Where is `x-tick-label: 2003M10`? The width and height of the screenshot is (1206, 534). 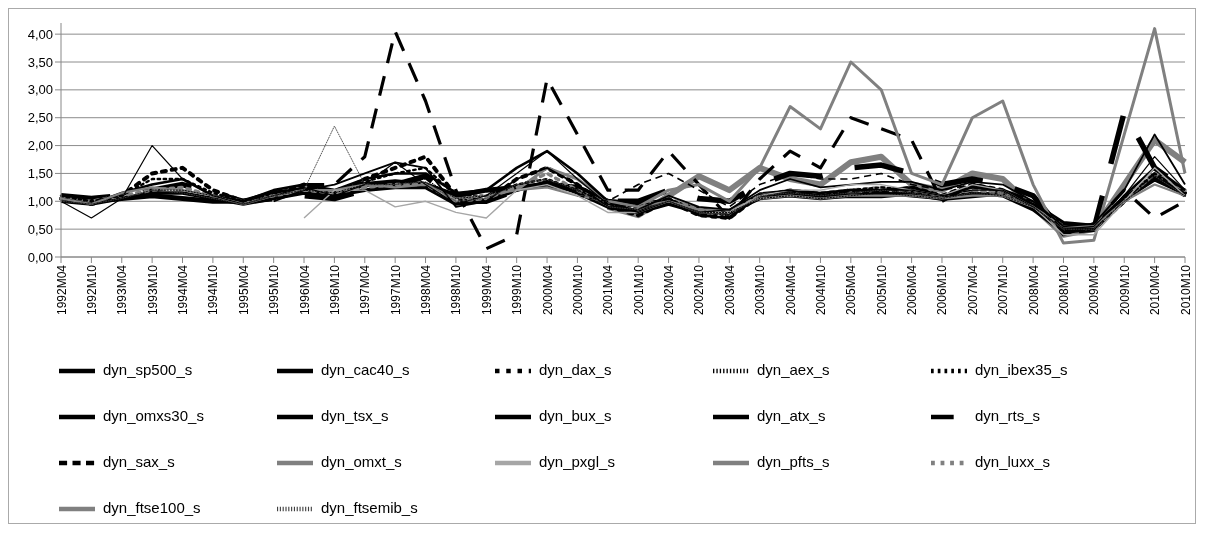
x-tick-label: 2003M10 is located at coordinates (760, 290).